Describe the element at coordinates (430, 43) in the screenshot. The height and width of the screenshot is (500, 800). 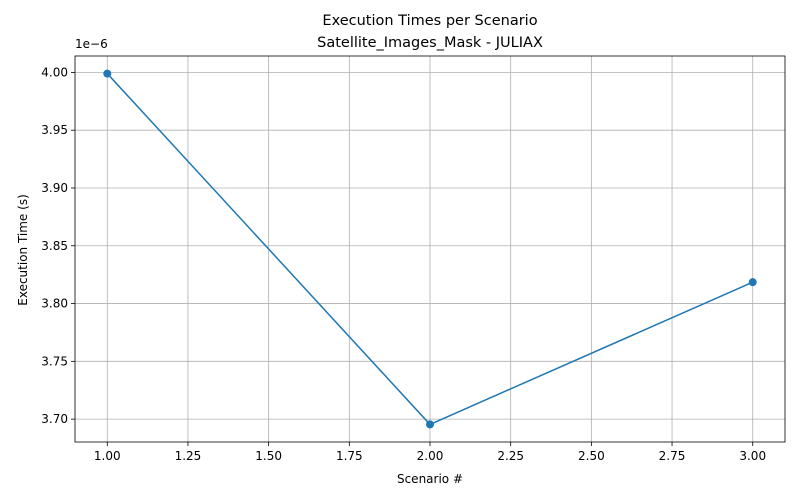
I see `chart-subtitle: Satellite_Images_Mask - JULIAX` at that location.